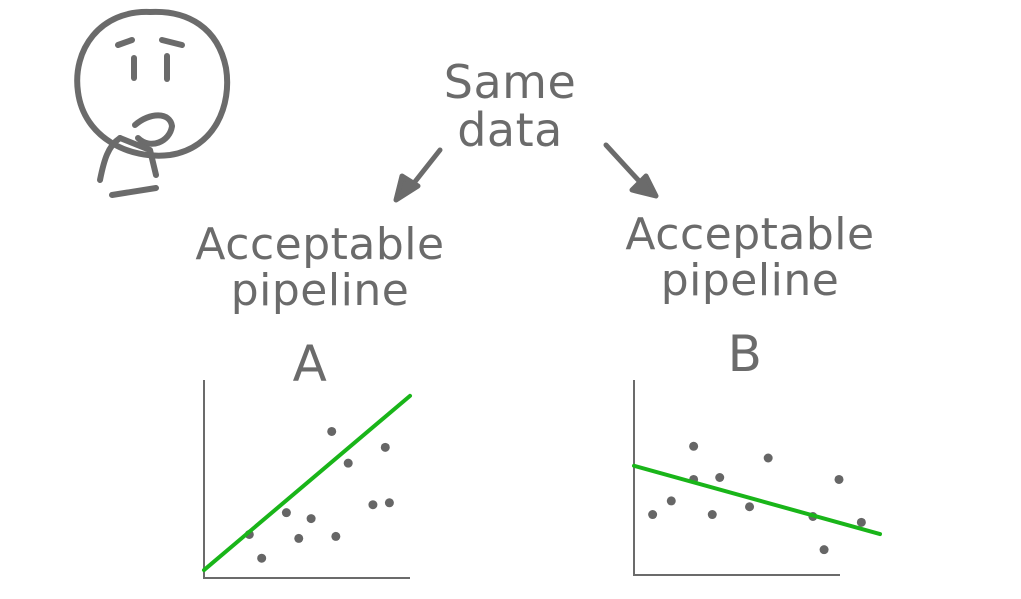 This screenshot has height=599, width=1021. I want to click on pipeline-a-line-2: pipeline, so click(320, 291).